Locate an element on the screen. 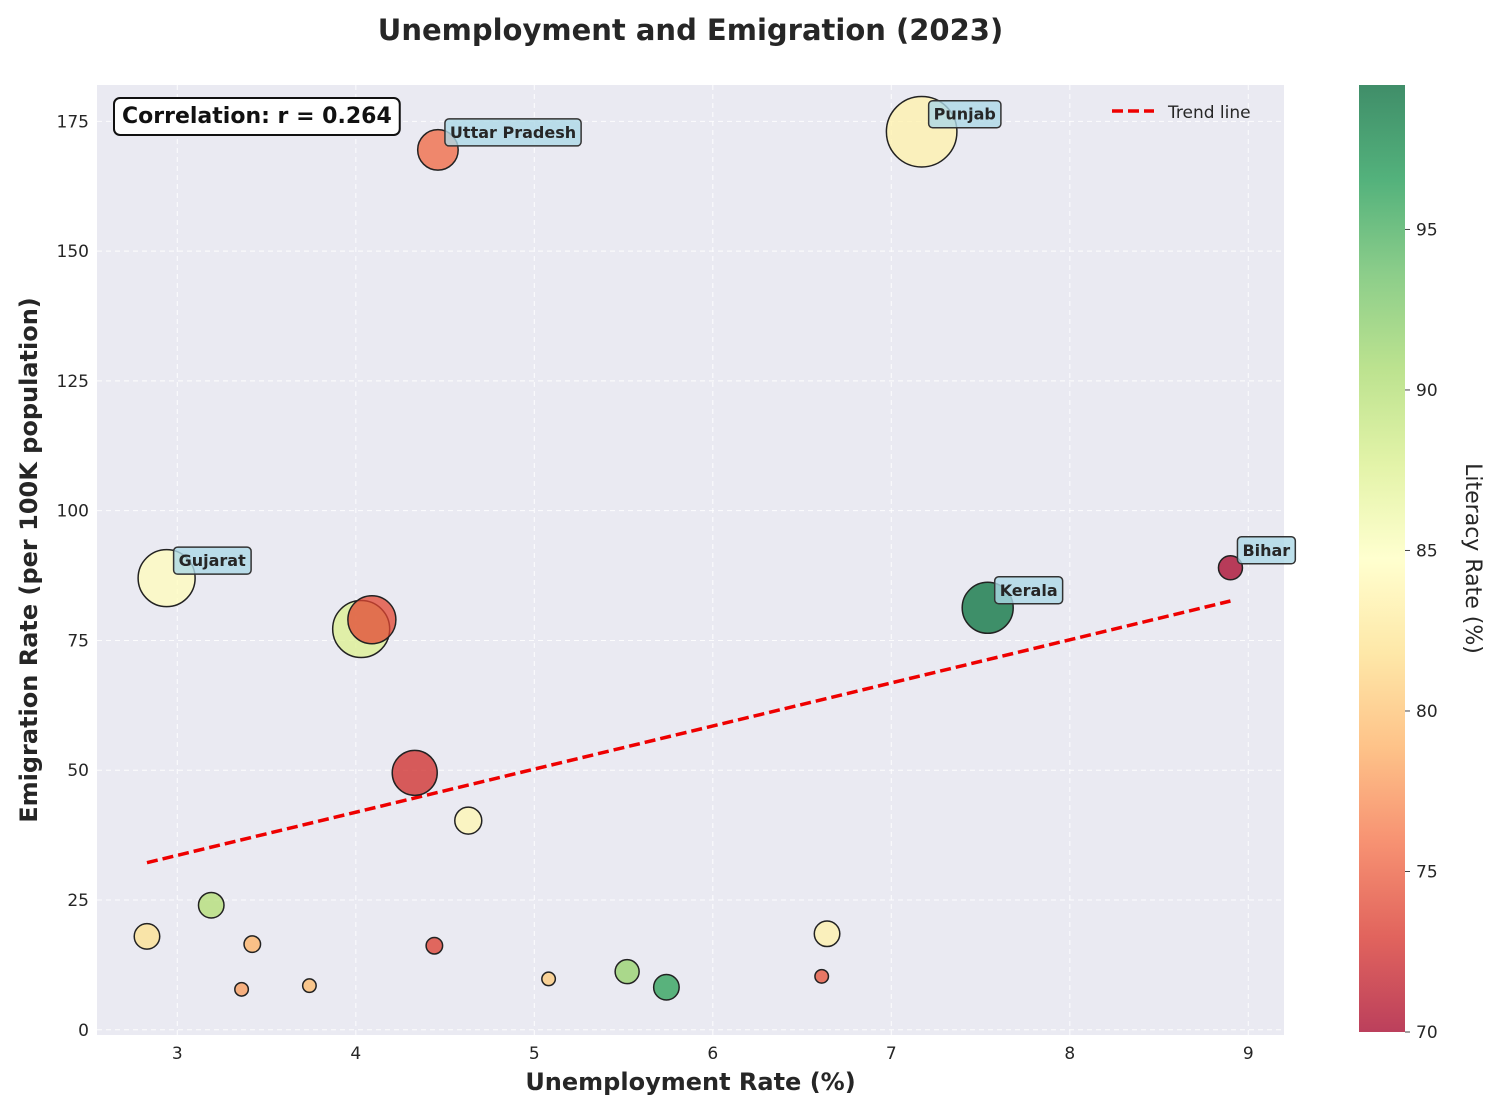  point-label-uttar-pradesh: Uttar Pradesh is located at coordinates (513, 132).